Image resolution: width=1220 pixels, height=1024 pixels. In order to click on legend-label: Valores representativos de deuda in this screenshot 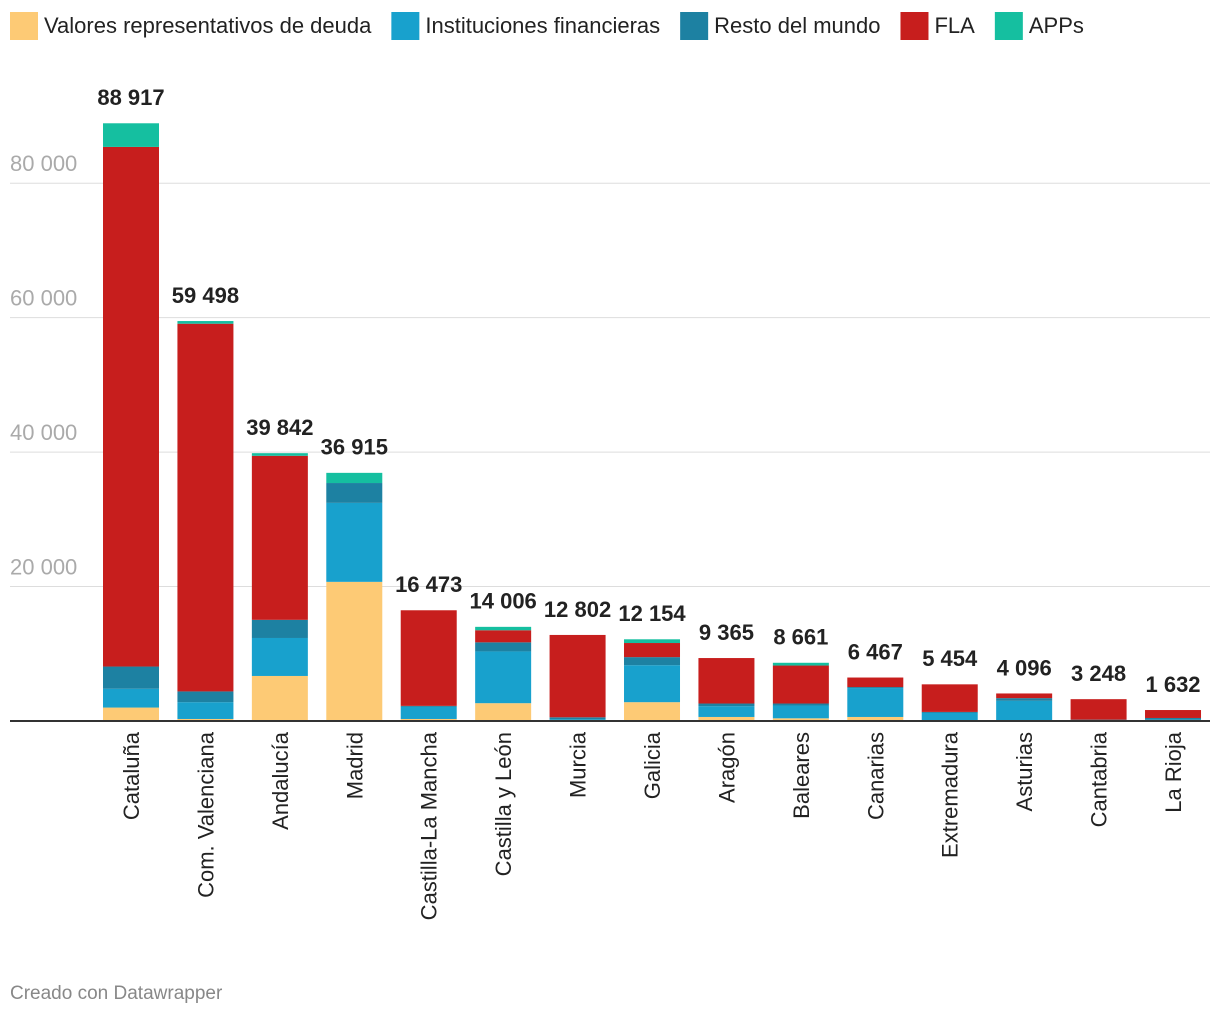, I will do `click(208, 25)`.